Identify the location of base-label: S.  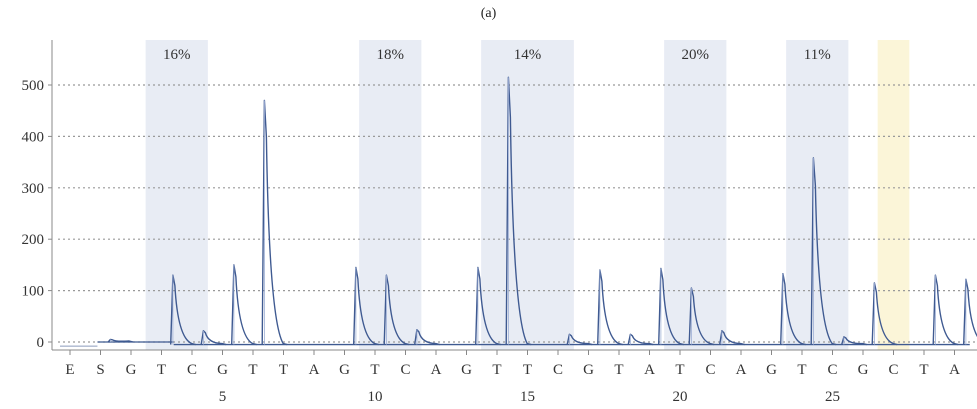
(100, 370).